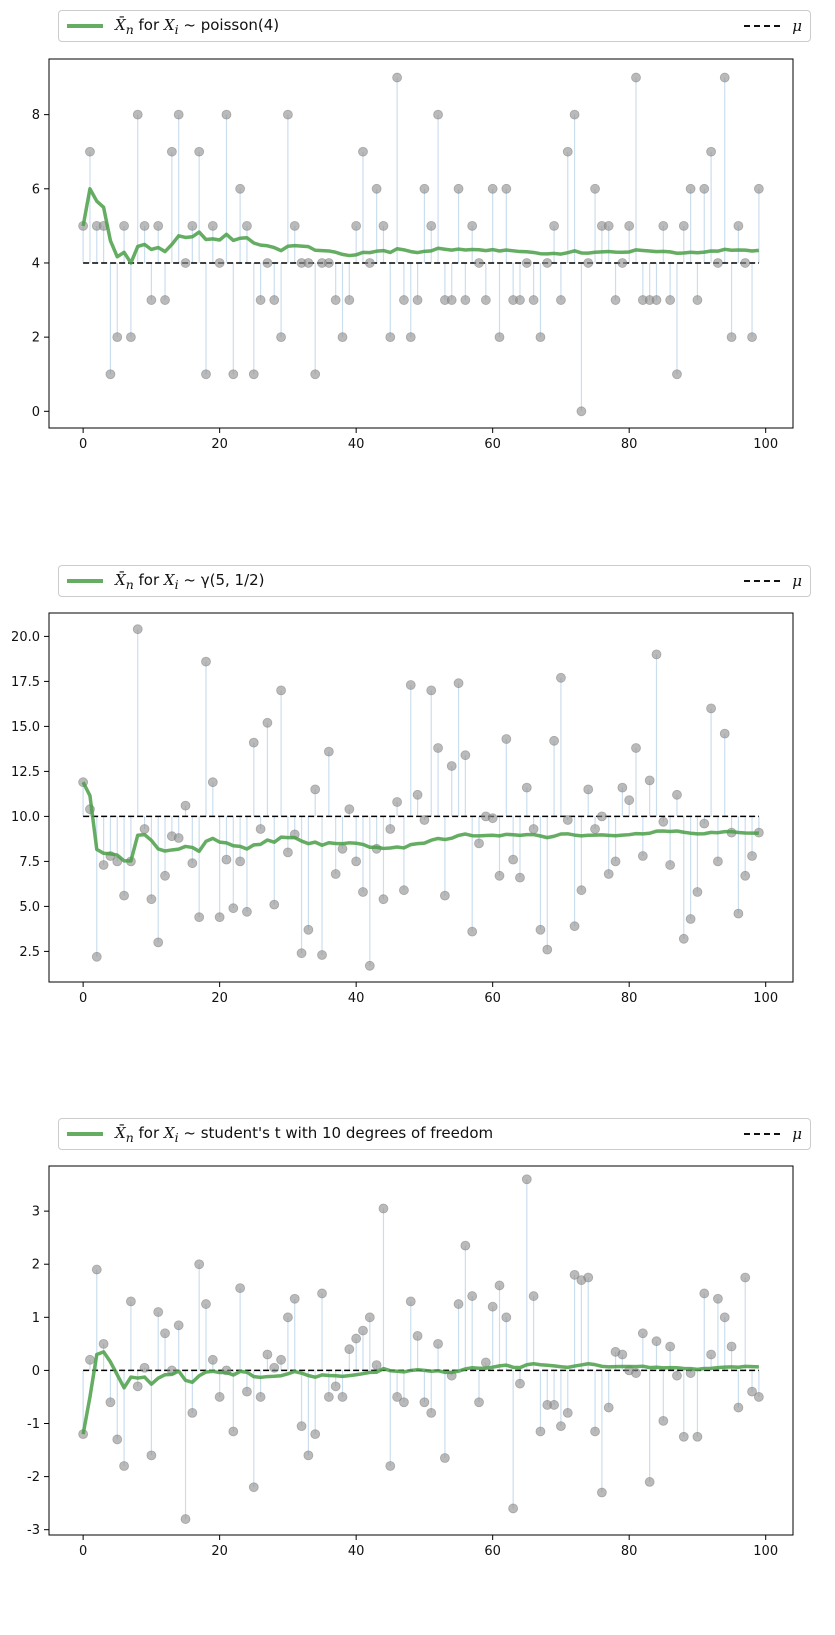 This screenshot has width=835, height=1635. What do you see at coordinates (762, 26) in the screenshot?
I see `legend-swatch-mu` at bounding box center [762, 26].